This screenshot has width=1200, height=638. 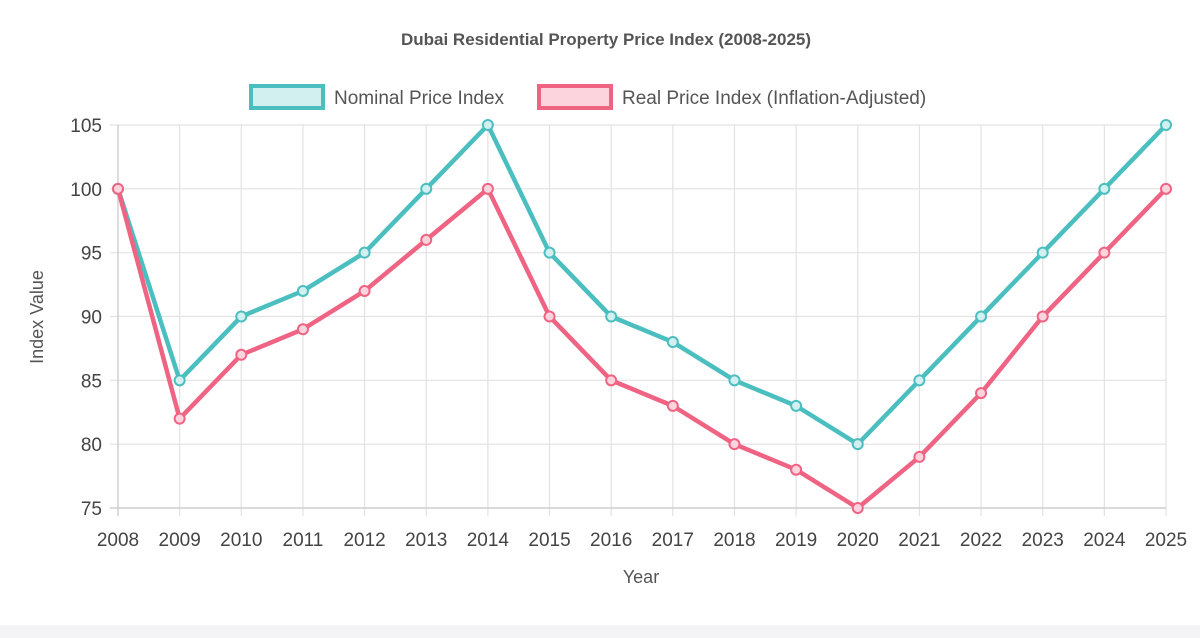 What do you see at coordinates (1166, 540) in the screenshot?
I see `x-tick-label: 2025` at bounding box center [1166, 540].